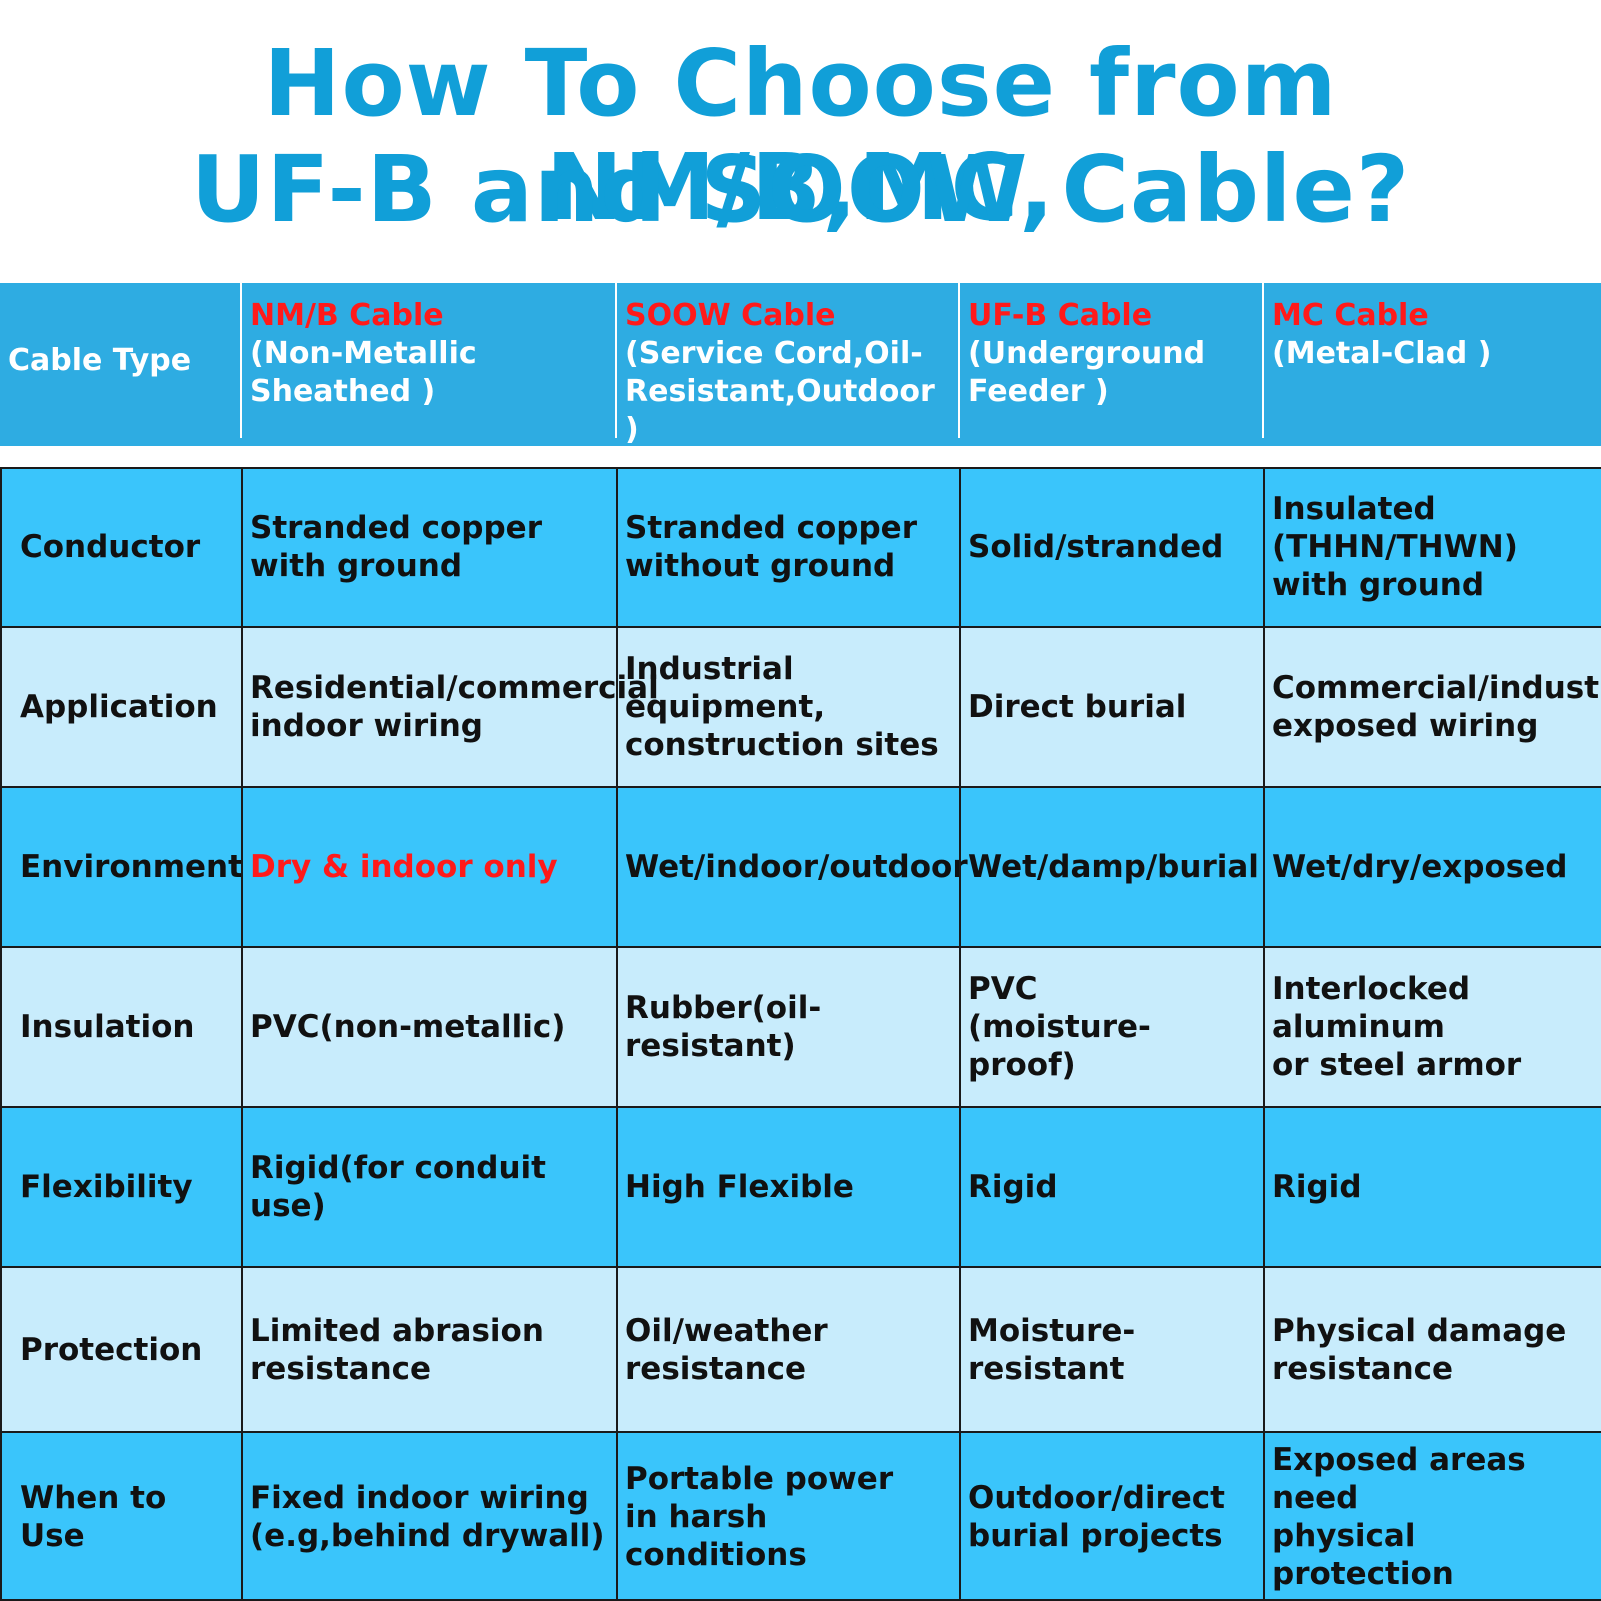  What do you see at coordinates (398, 1187) in the screenshot?
I see `table-cell: Rigid(for conduit use)` at bounding box center [398, 1187].